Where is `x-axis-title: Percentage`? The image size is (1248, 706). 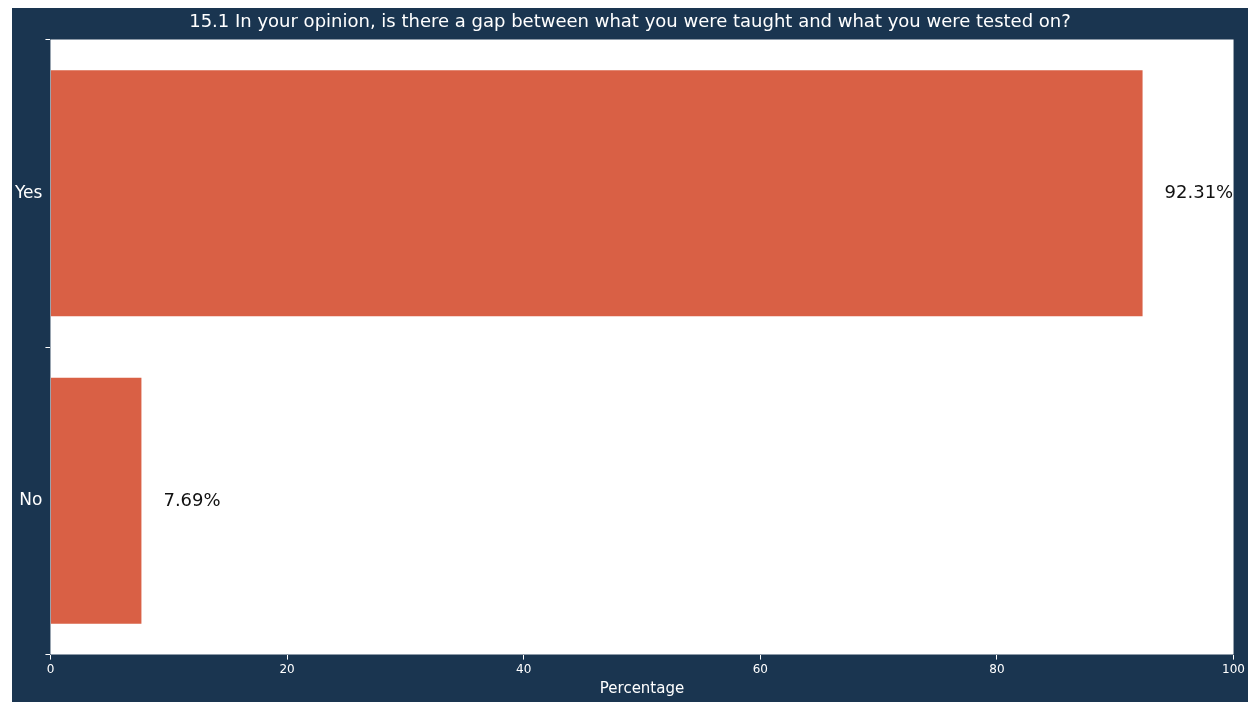 x-axis-title: Percentage is located at coordinates (642, 687).